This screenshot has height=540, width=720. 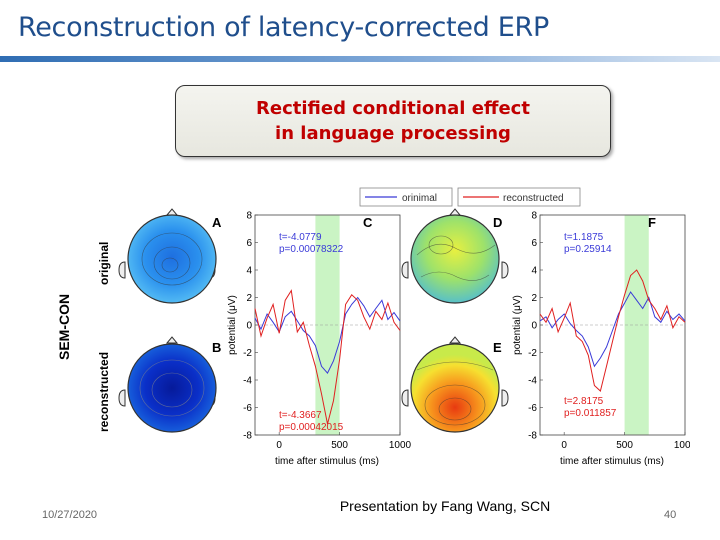 What do you see at coordinates (300, 237) in the screenshot?
I see `plot-c-stat-t: t=-4.0779` at bounding box center [300, 237].